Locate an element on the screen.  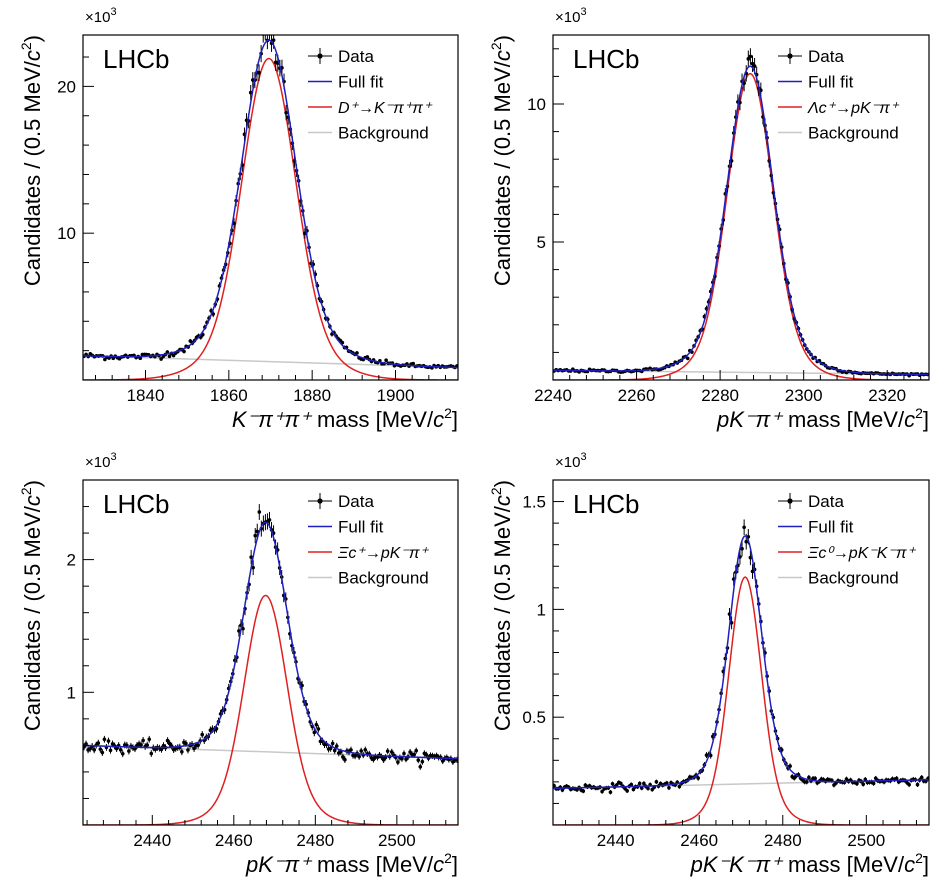
x-tick-label: 2440 is located at coordinates (616, 840).